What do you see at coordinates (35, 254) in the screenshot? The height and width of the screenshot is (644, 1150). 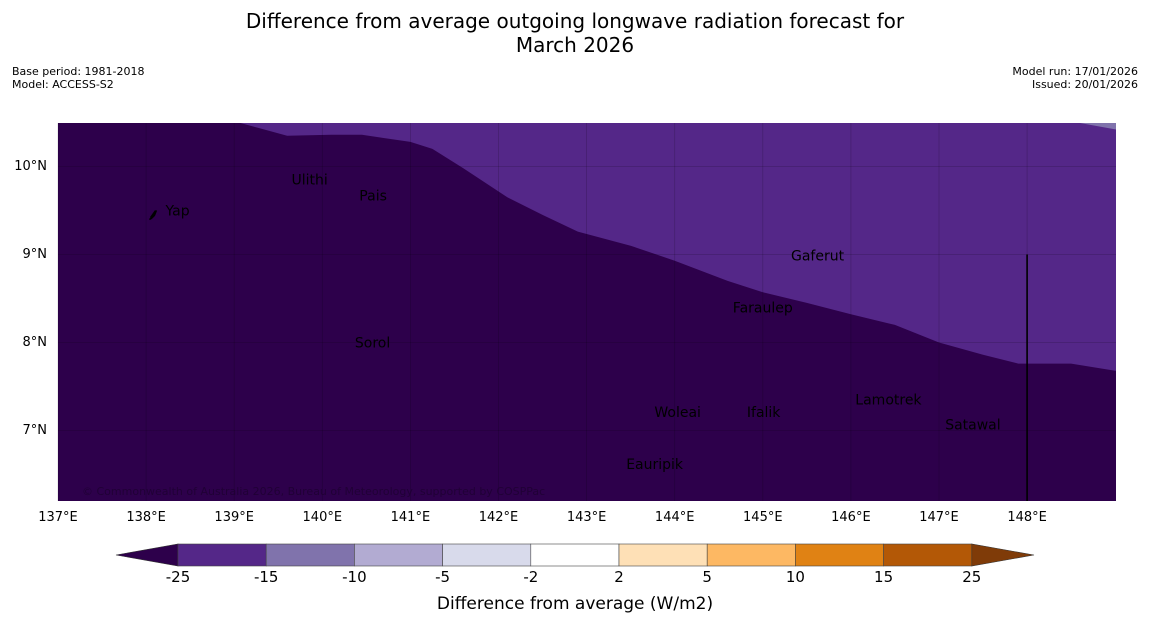 I see `lat-tick-label: 9°N` at bounding box center [35, 254].